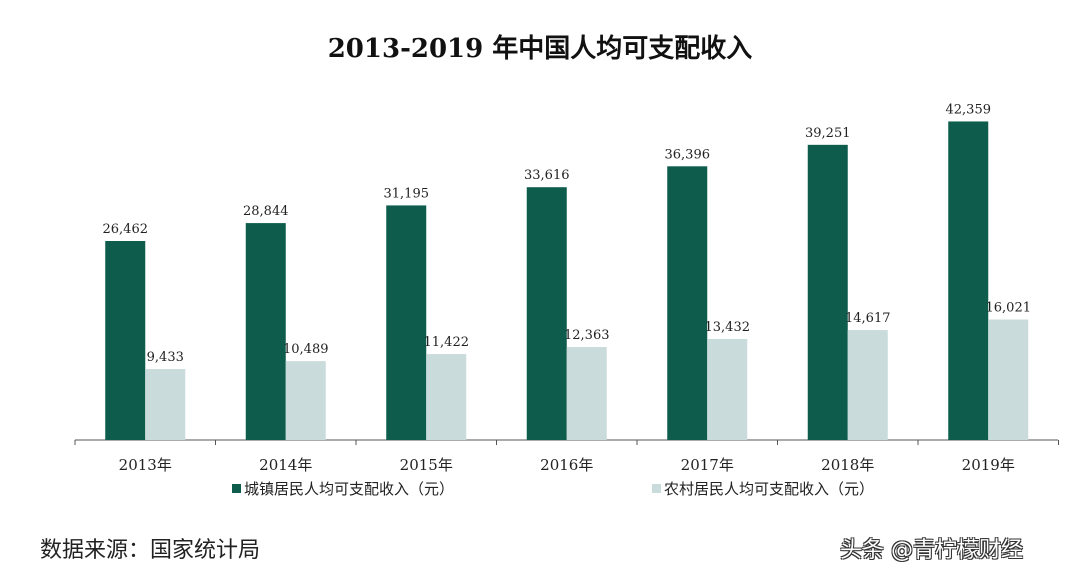 The height and width of the screenshot is (581, 1080). I want to click on legend-label: 农村居民人均可支配收入（元）, so click(769, 489).